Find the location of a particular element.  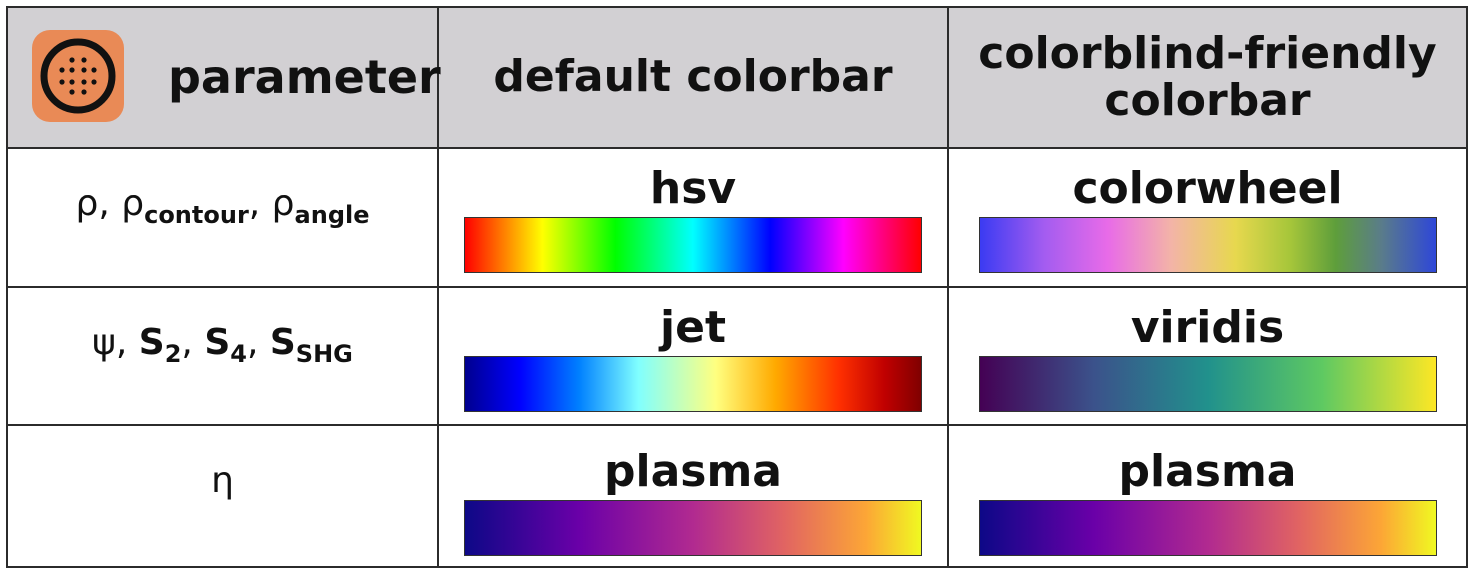

header-friendly-line2: colorbar is located at coordinates (1207, 100).